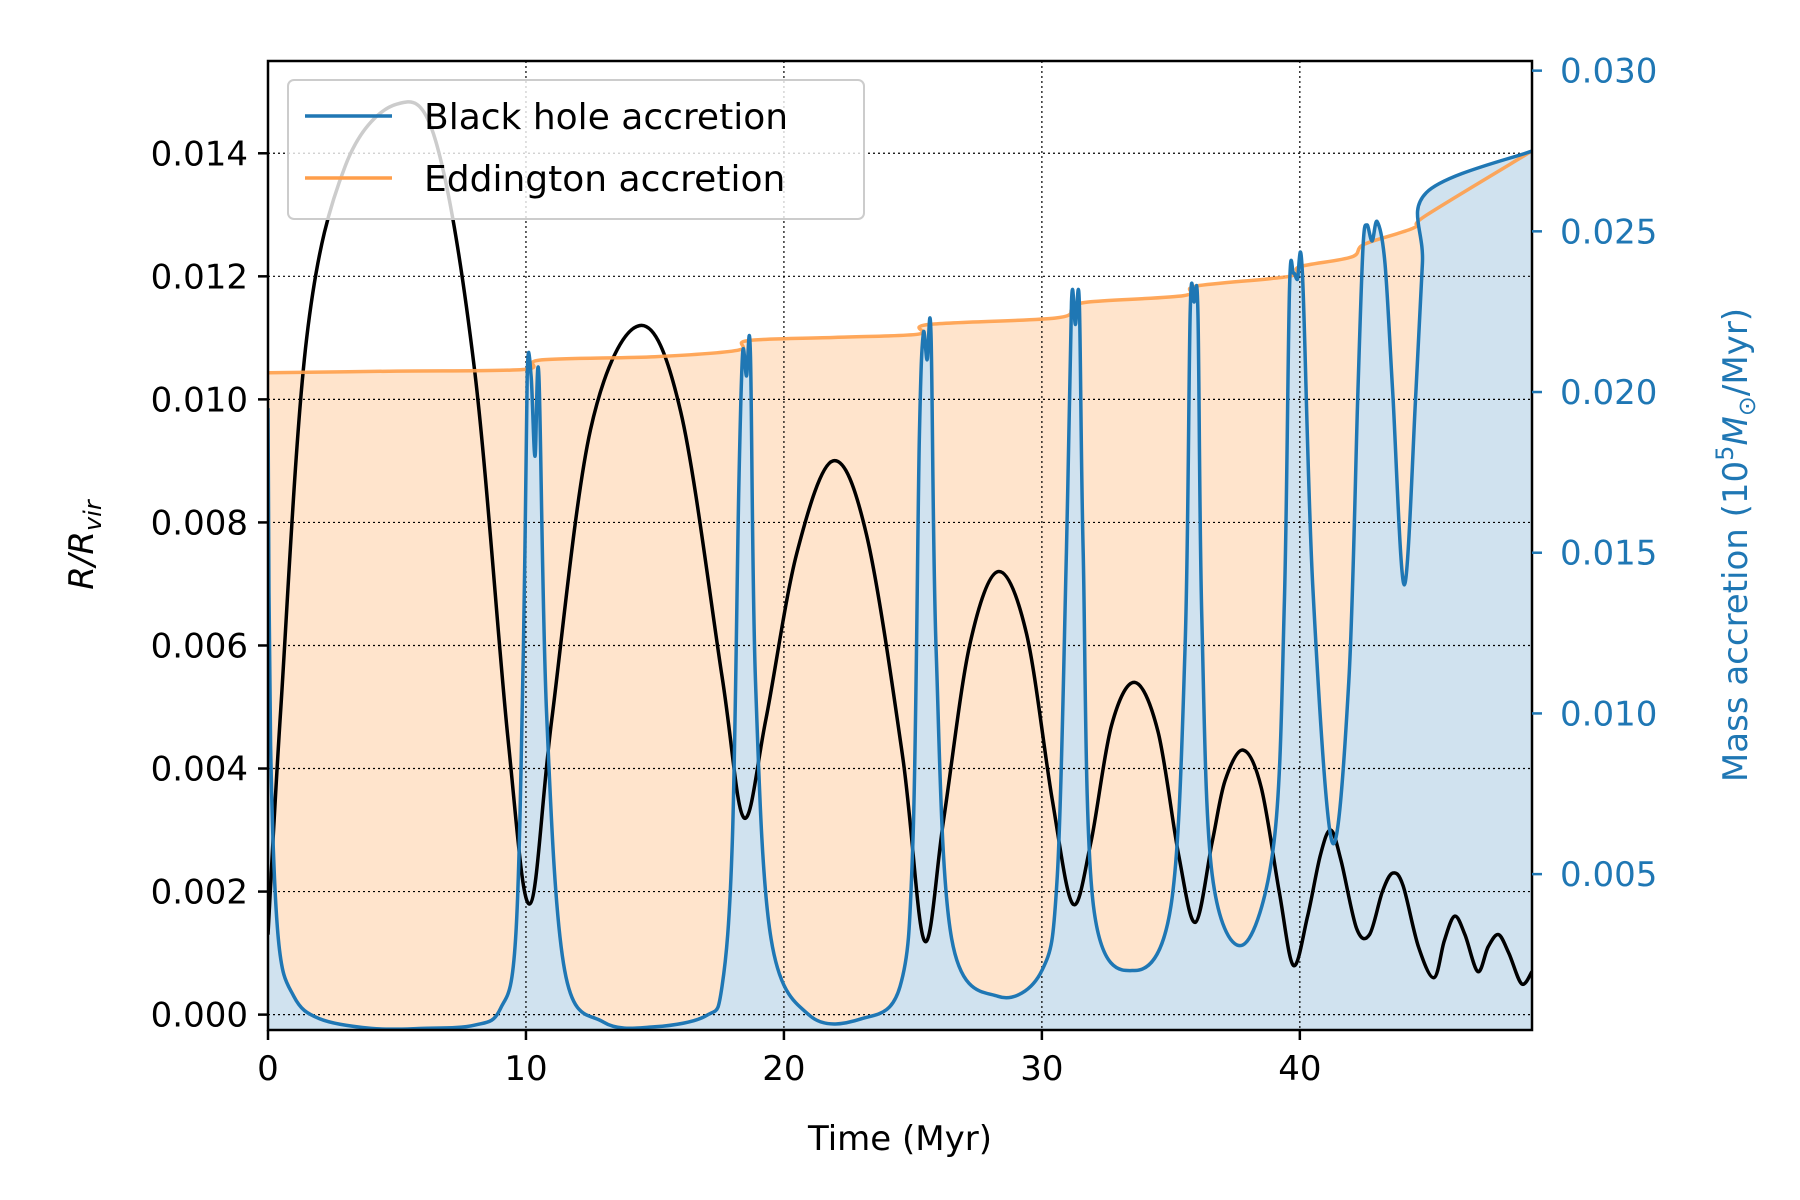  I want to click on y-tick-label: 0.012, so click(199, 277).